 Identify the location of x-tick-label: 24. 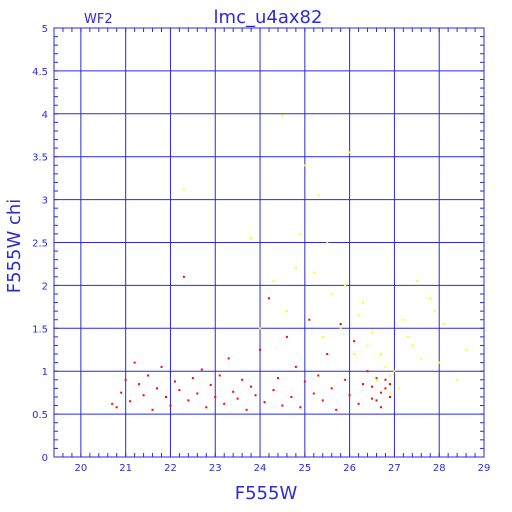
(260, 468).